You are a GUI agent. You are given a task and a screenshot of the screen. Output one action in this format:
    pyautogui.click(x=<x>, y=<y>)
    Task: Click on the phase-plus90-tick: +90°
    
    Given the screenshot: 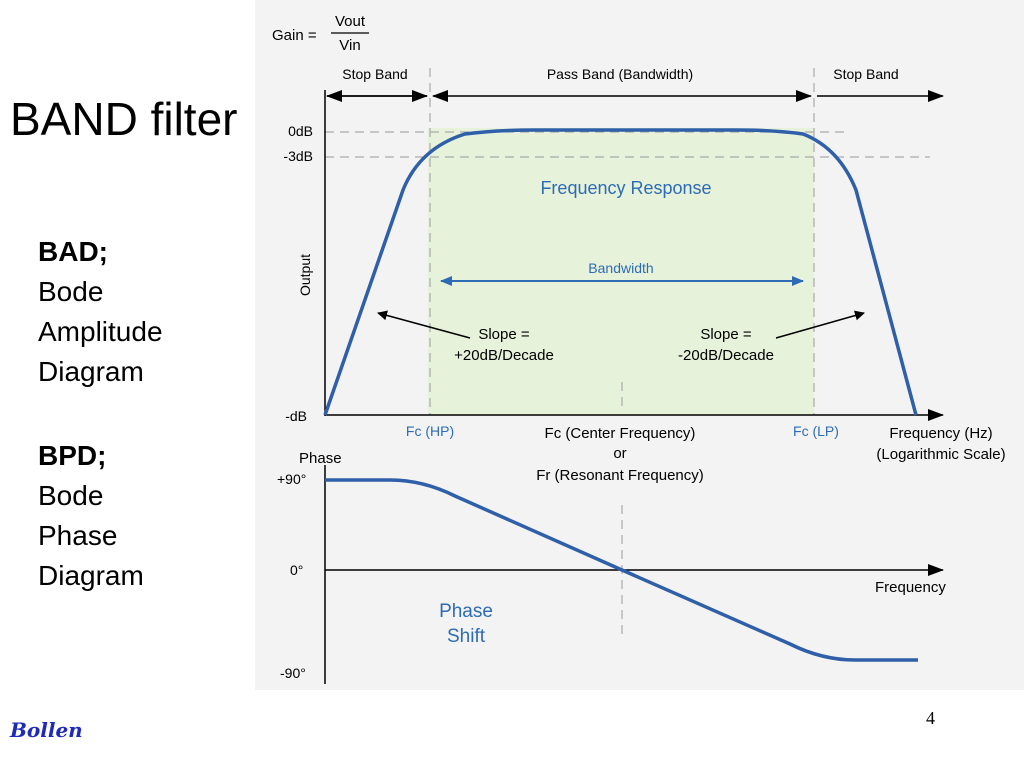 What is the action you would take?
    pyautogui.click(x=291, y=479)
    